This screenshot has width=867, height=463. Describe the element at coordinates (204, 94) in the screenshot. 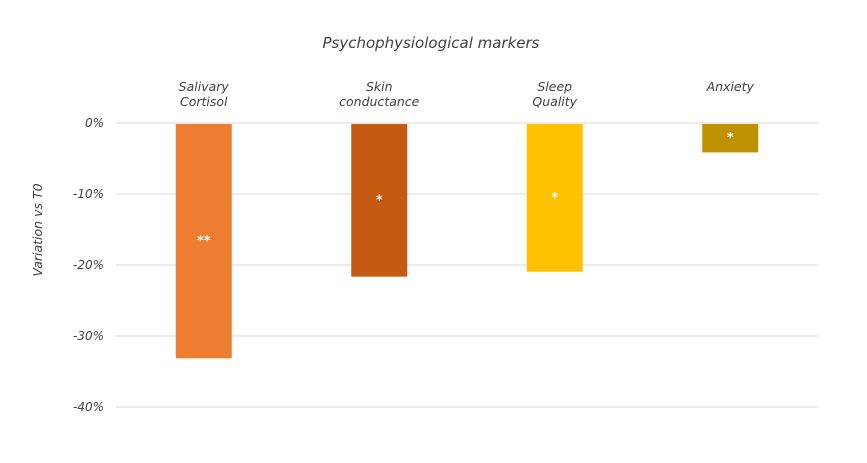

I see `category-label: Salivary Cortisol` at that location.